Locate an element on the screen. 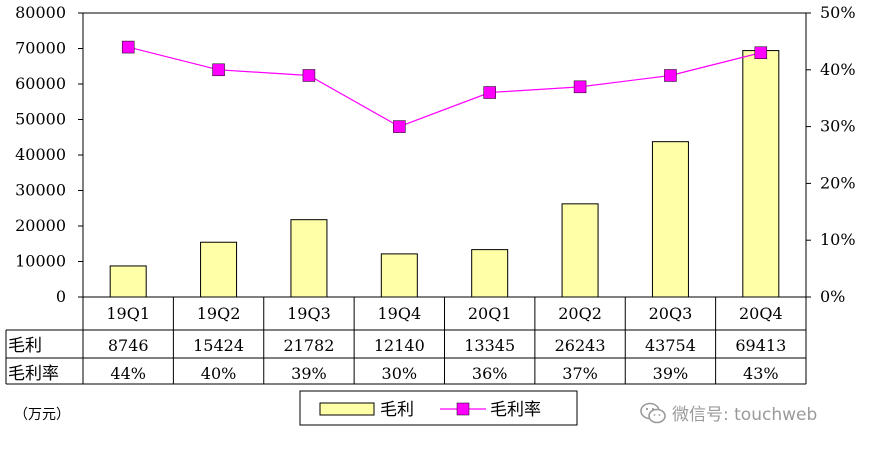 This screenshot has width=871, height=452. category-label: 19Q3 is located at coordinates (309, 313).